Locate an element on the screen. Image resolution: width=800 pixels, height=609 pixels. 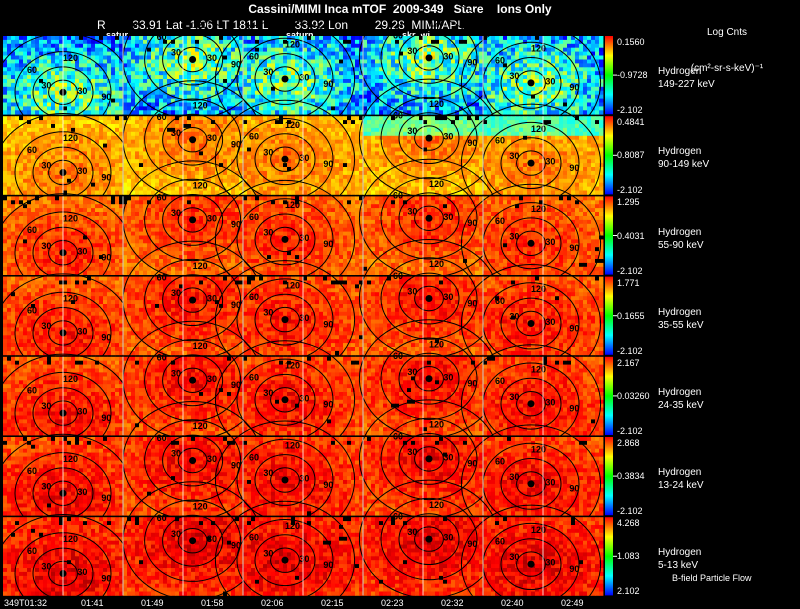
row-energy-label: 24-35 keV is located at coordinates (681, 405).